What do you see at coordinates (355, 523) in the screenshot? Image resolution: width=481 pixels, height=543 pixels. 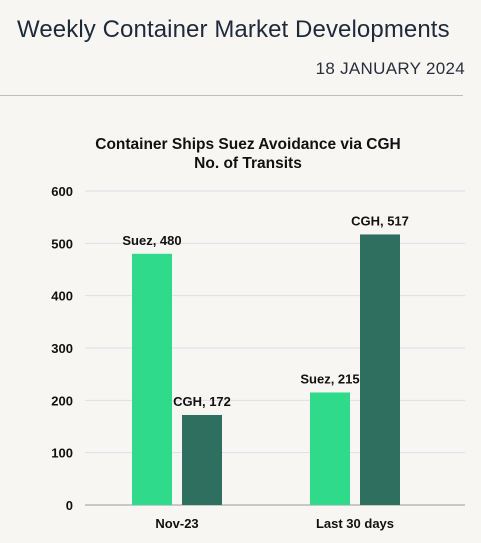 I see `x-tick-label: Last 30 days` at bounding box center [355, 523].